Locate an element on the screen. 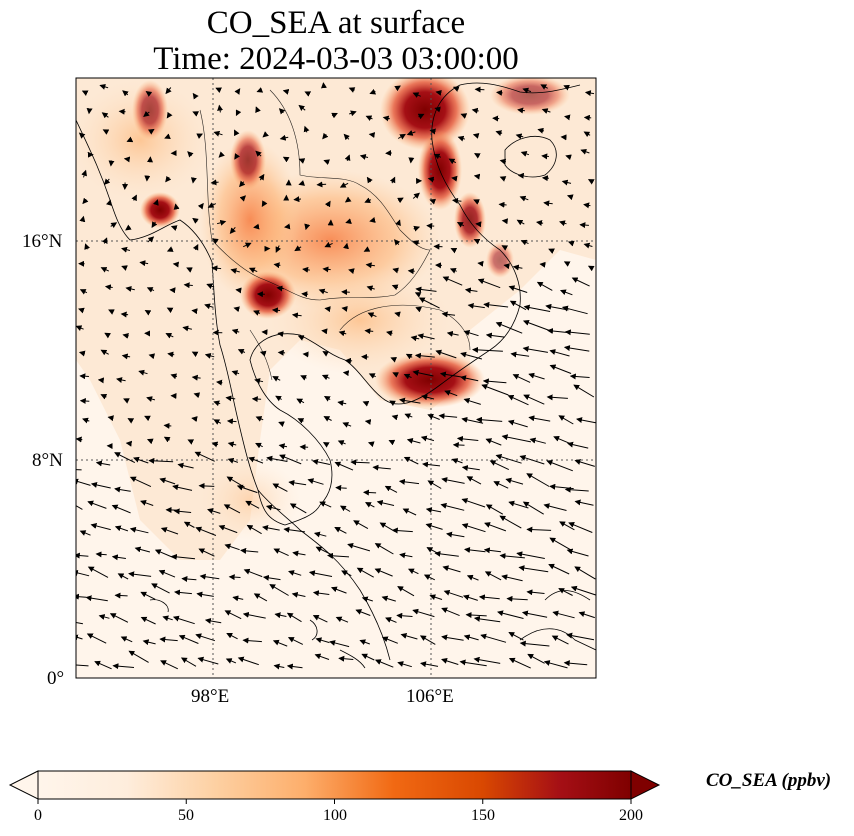 The width and height of the screenshot is (854, 836). plume-myanmar-east is located at coordinates (250, 220).